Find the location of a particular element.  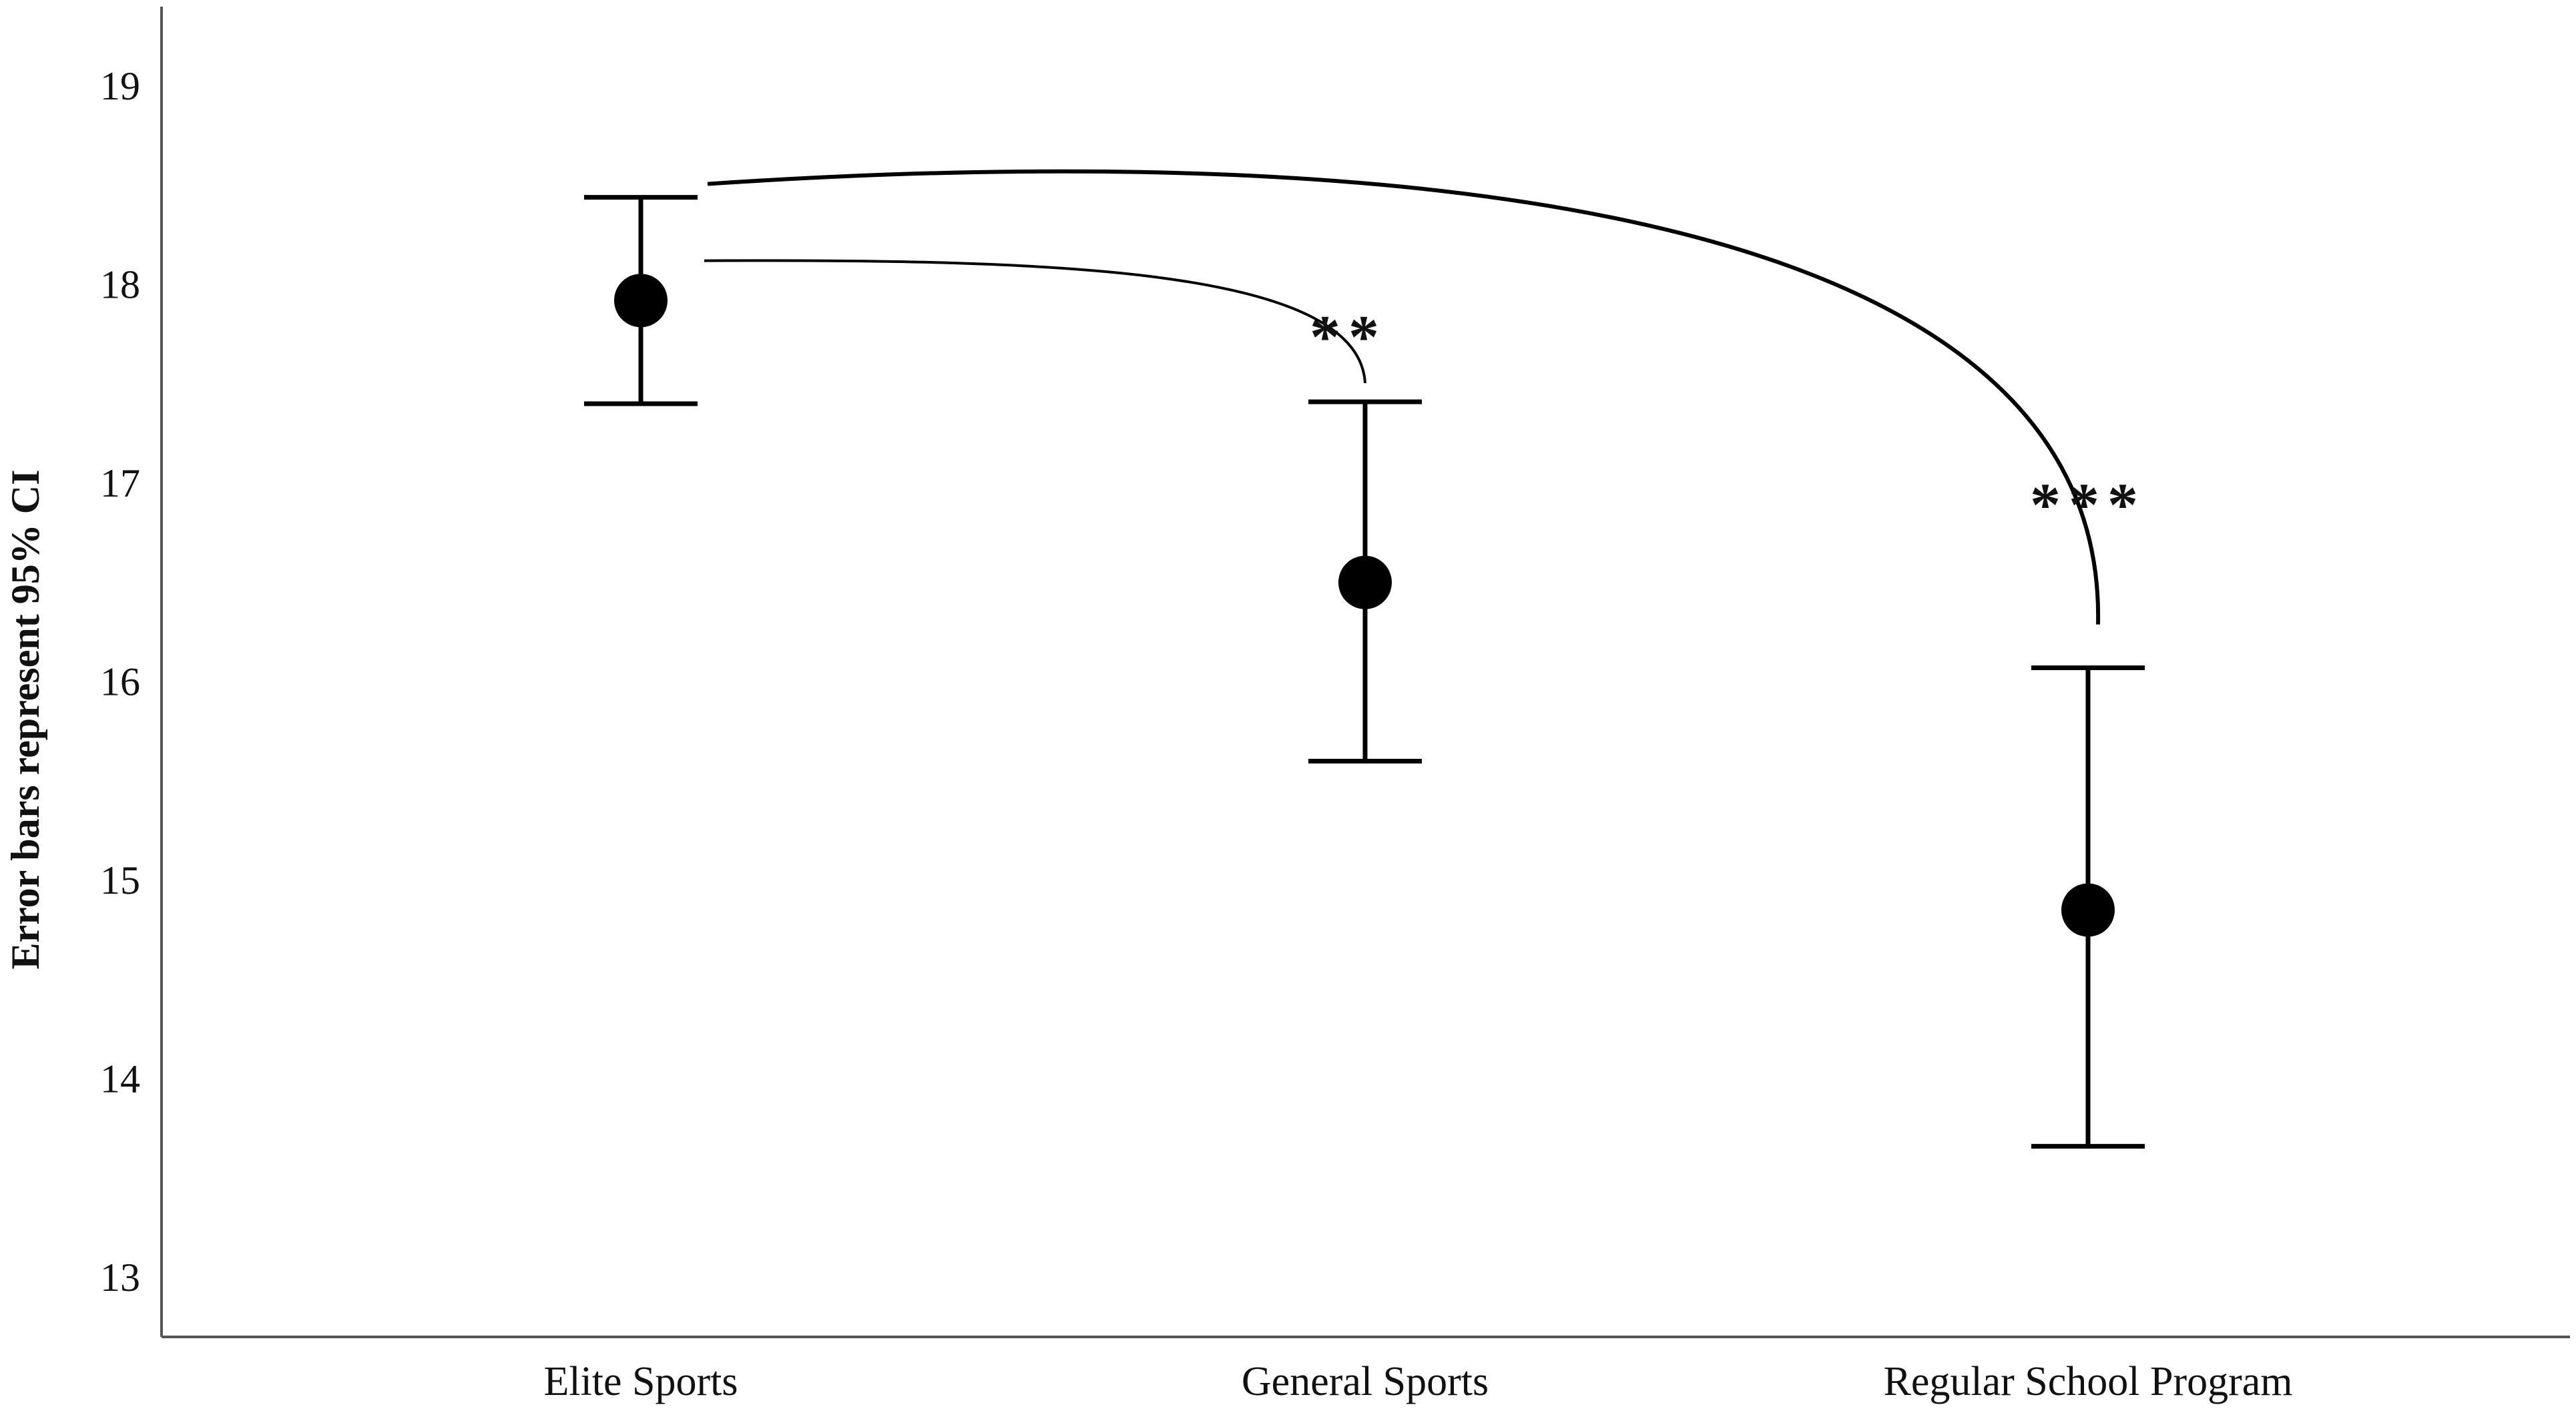

x-tick-label: Elite Sports is located at coordinates (640, 1382).